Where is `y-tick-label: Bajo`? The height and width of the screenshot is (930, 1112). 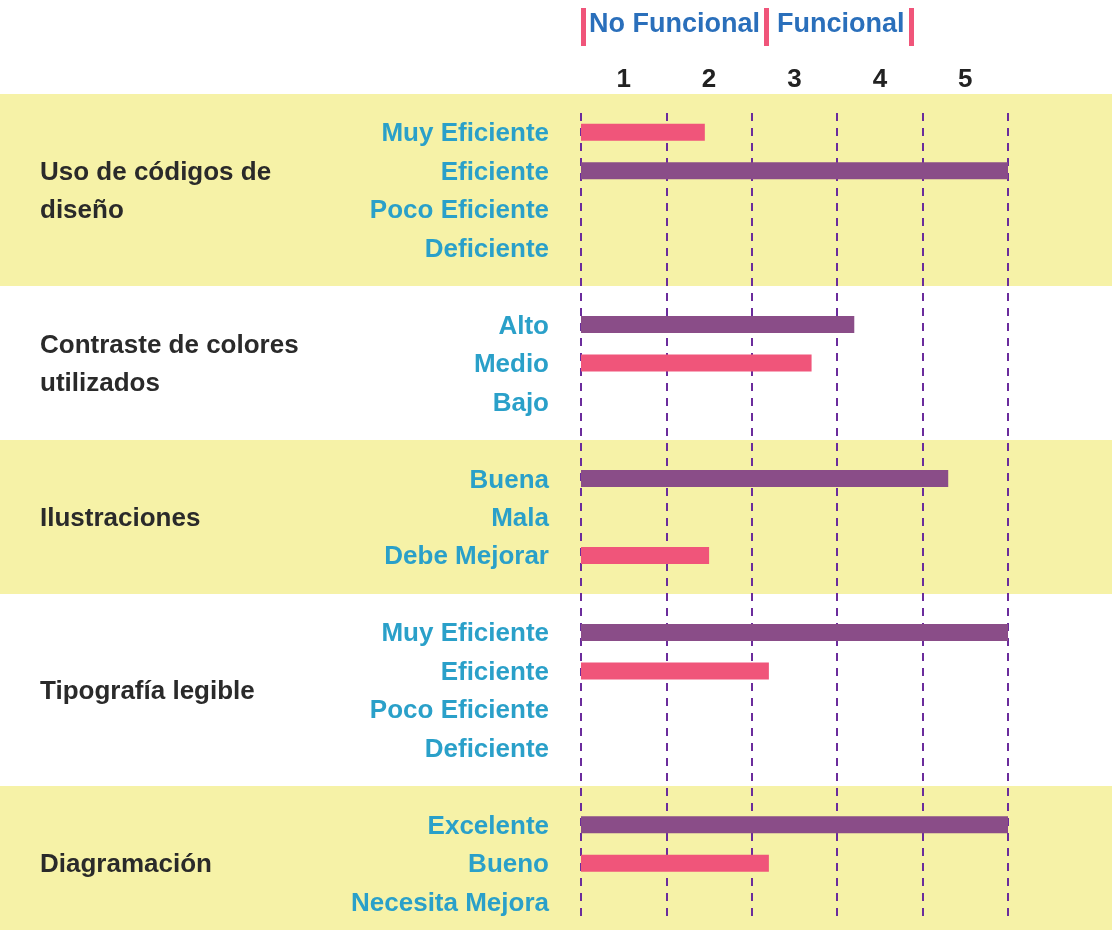 y-tick-label: Bajo is located at coordinates (520, 401).